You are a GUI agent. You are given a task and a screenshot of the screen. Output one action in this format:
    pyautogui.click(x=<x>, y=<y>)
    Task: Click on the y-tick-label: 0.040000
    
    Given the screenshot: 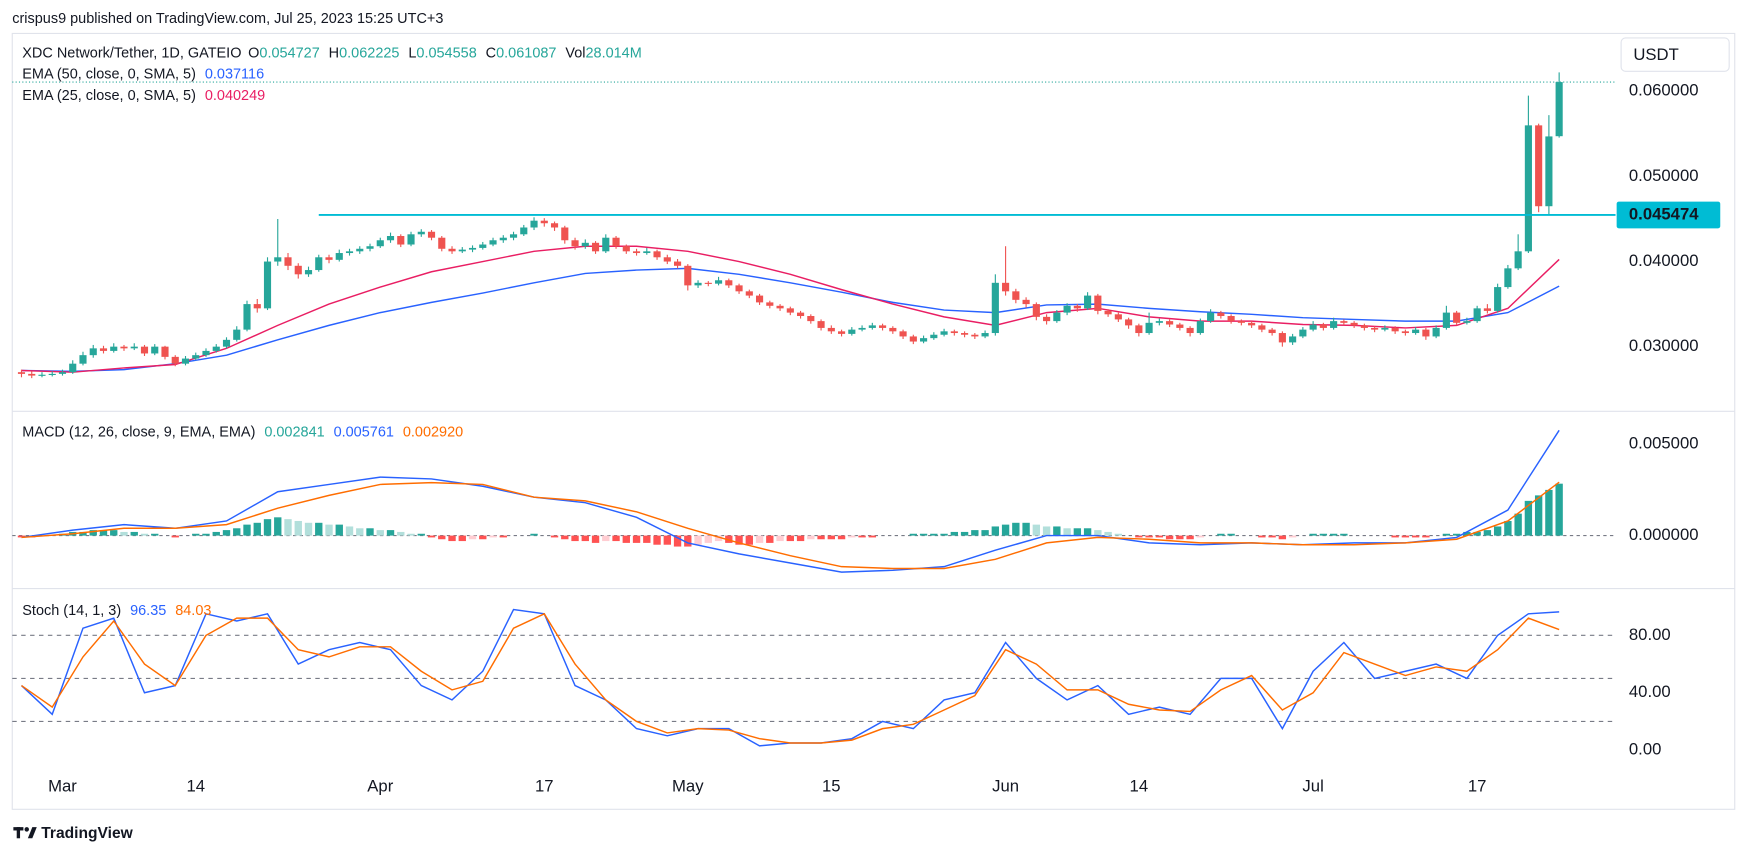 What is the action you would take?
    pyautogui.click(x=1664, y=260)
    